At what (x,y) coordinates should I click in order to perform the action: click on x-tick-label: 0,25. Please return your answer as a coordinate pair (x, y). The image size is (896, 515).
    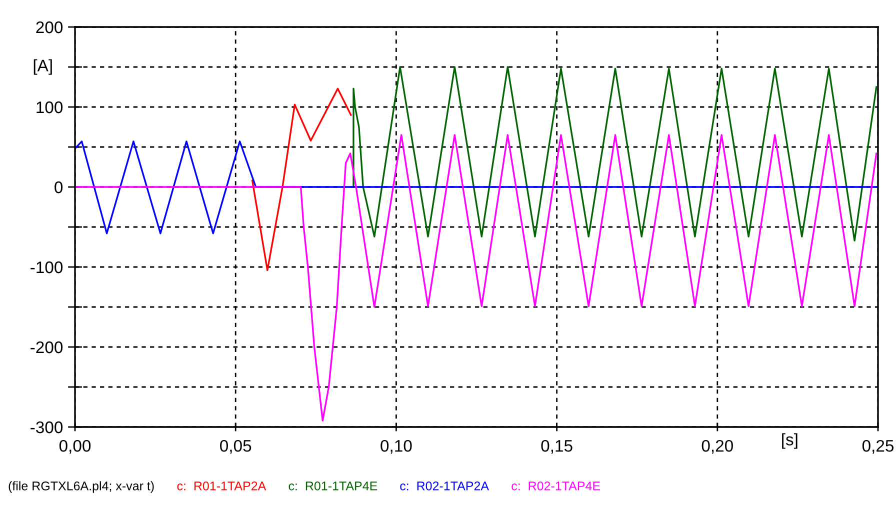
    Looking at the image, I should click on (878, 447).